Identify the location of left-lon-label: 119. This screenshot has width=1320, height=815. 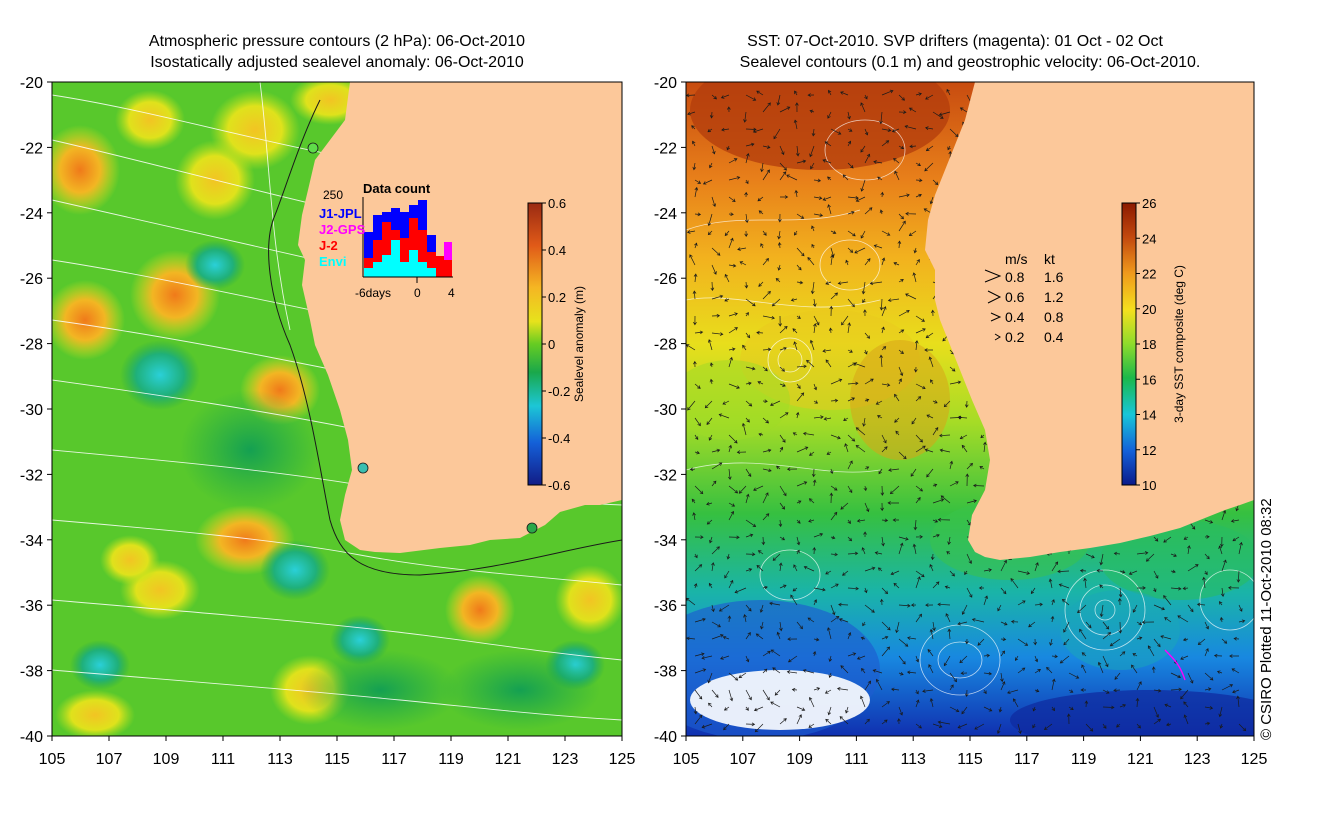
(451, 759).